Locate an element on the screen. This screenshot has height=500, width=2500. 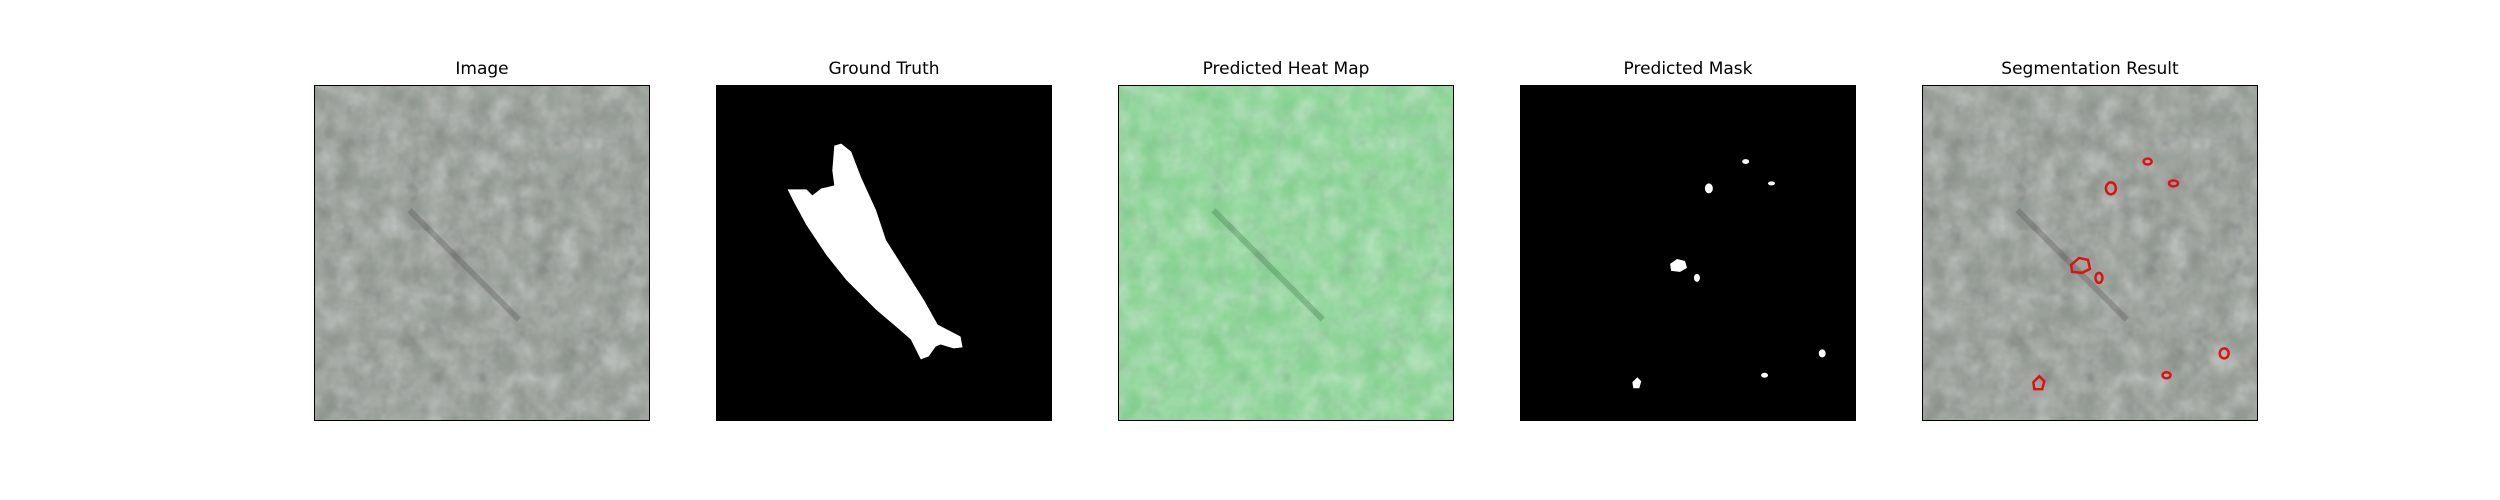
panel-title-segmentation-result: Segmentation Result is located at coordinates (2090, 69).